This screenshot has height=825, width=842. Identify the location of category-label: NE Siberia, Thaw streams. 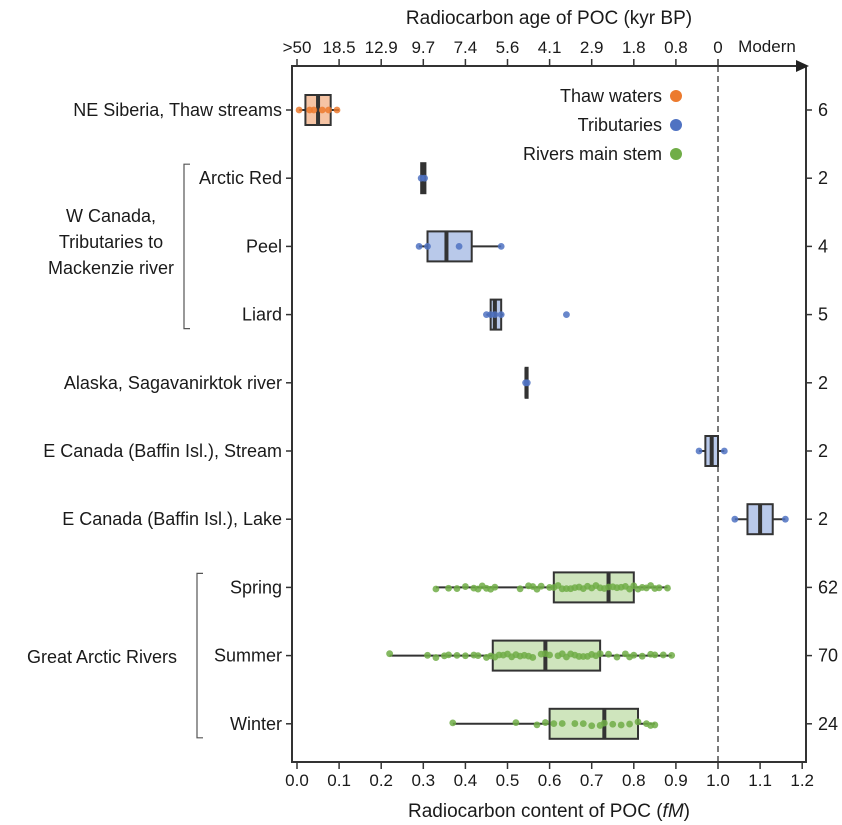
(177, 110).